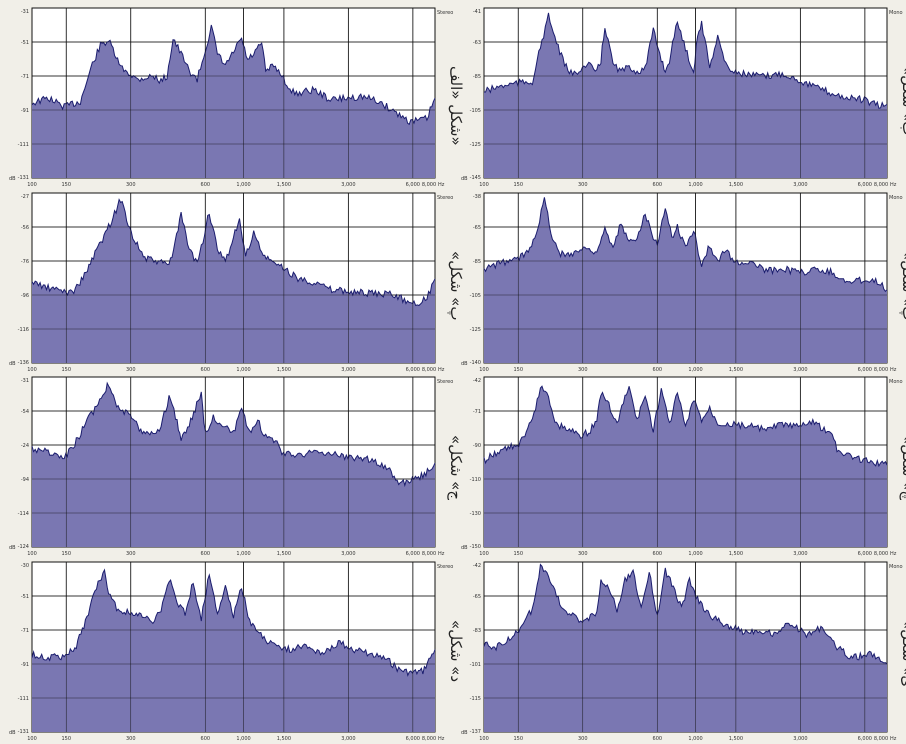 This screenshot has height=744, width=906. Describe the element at coordinates (25, 480) in the screenshot. I see `y-tick-label: -94` at that location.